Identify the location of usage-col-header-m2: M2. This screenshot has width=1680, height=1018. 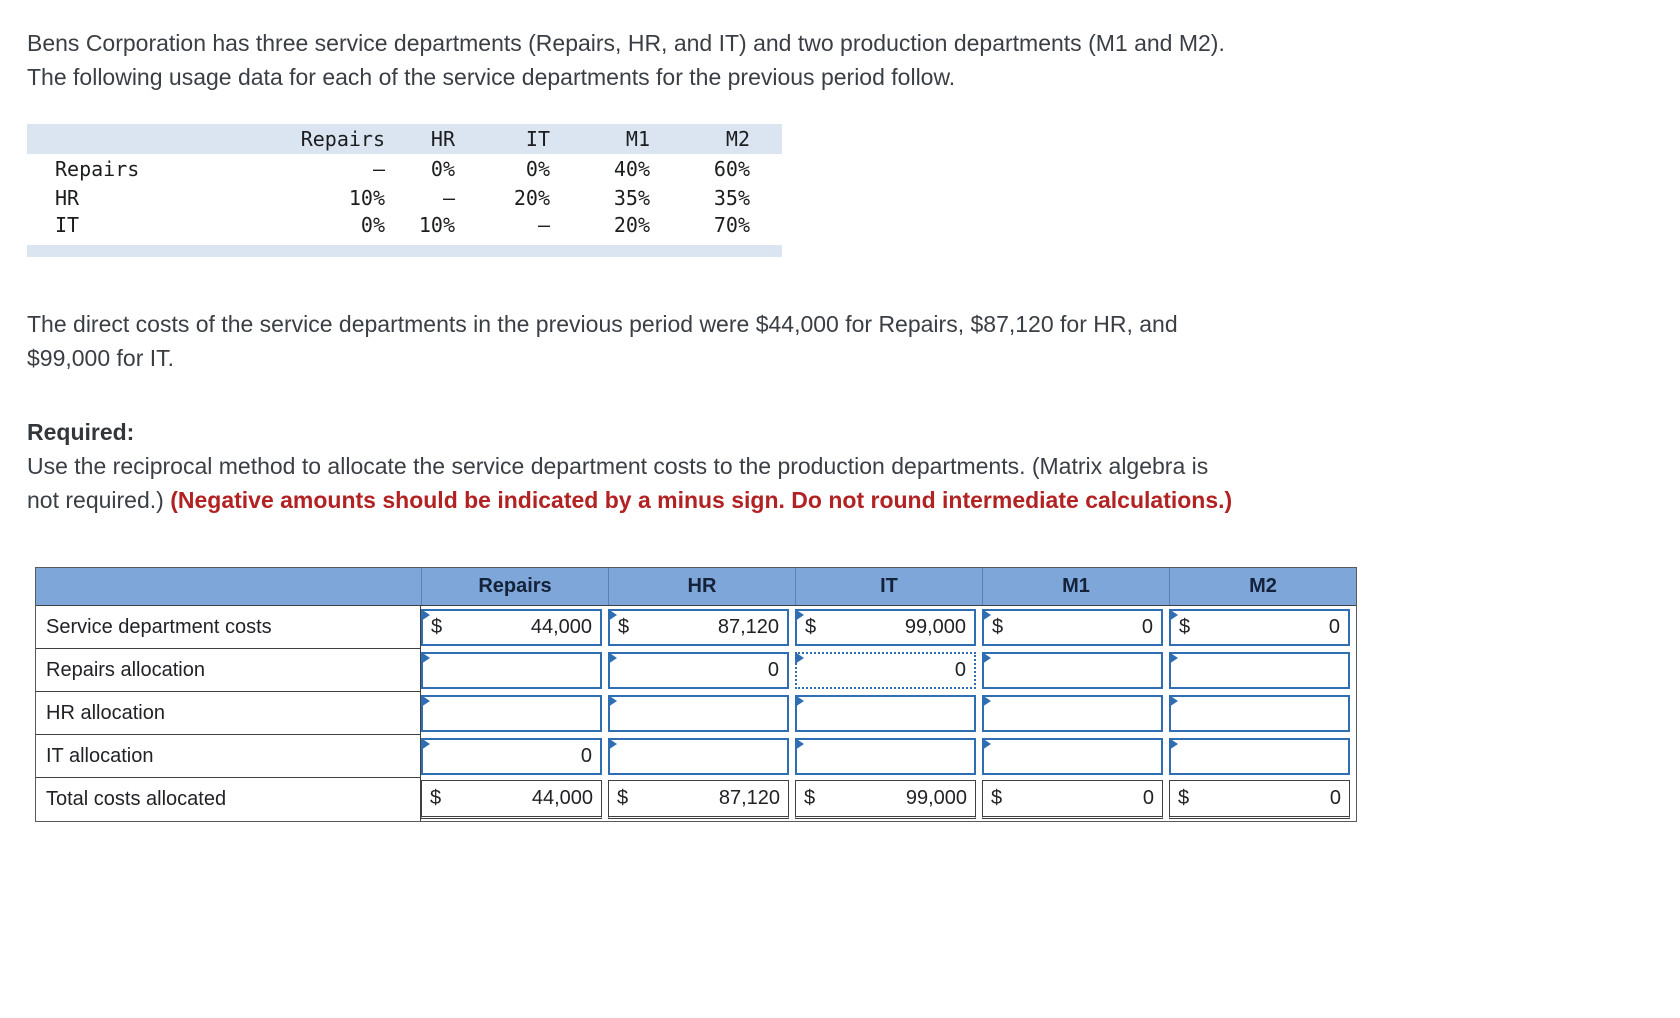
(716, 139).